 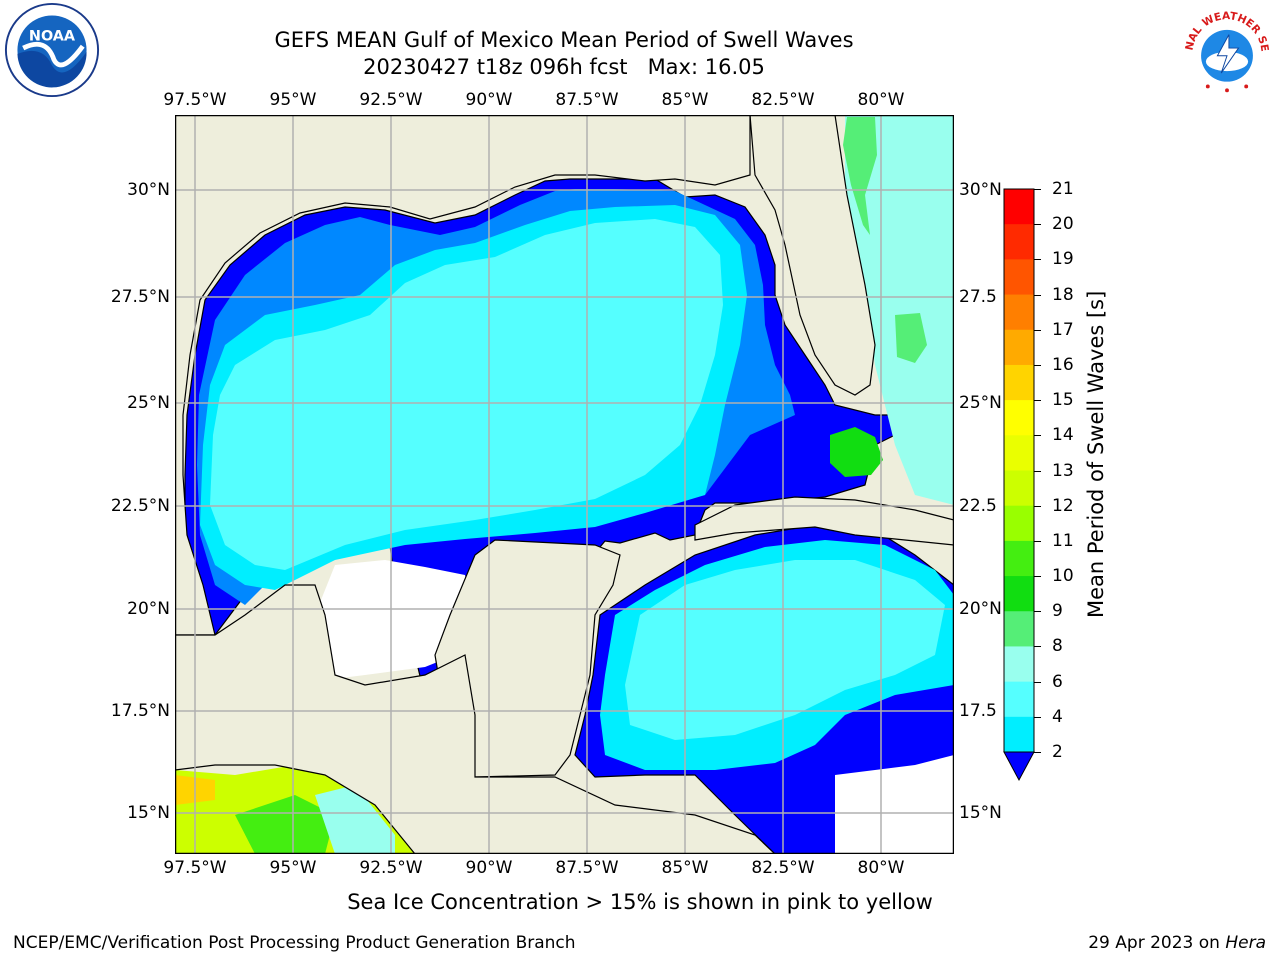 What do you see at coordinates (1063, 470) in the screenshot?
I see `colorbar-tick-label: 13` at bounding box center [1063, 470].